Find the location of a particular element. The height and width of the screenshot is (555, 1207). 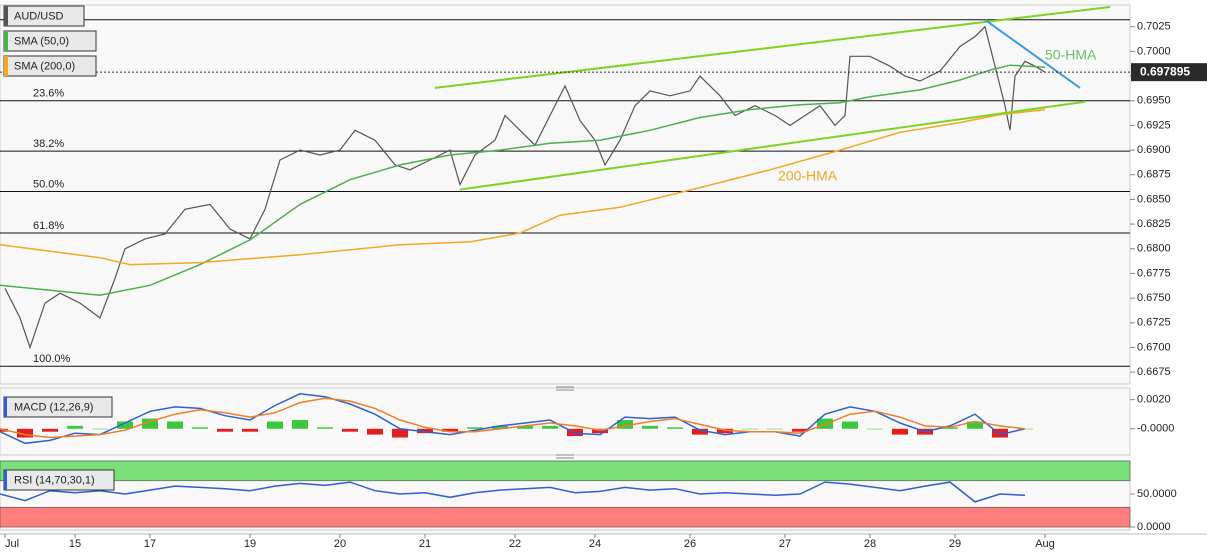

fib-label: 23.6% is located at coordinates (48, 94).